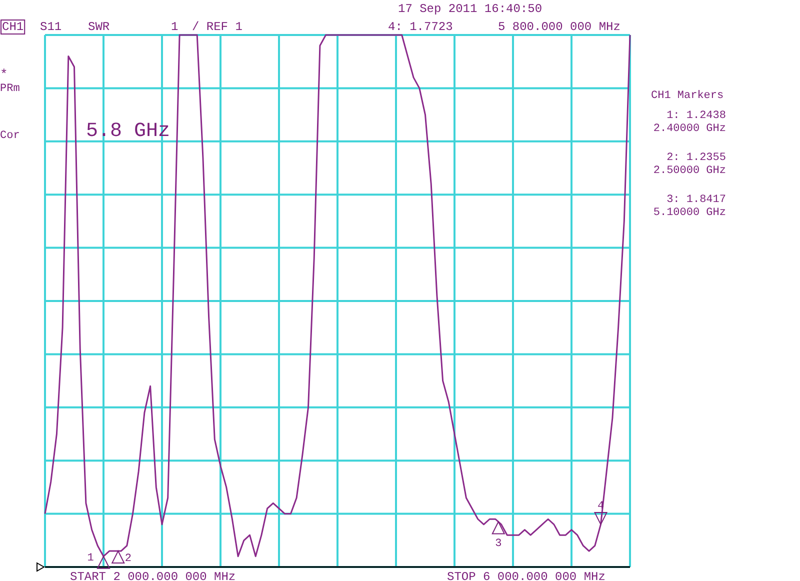 The image size is (800, 581). Describe the element at coordinates (687, 96) in the screenshot. I see `text: CH1 Markers` at that location.